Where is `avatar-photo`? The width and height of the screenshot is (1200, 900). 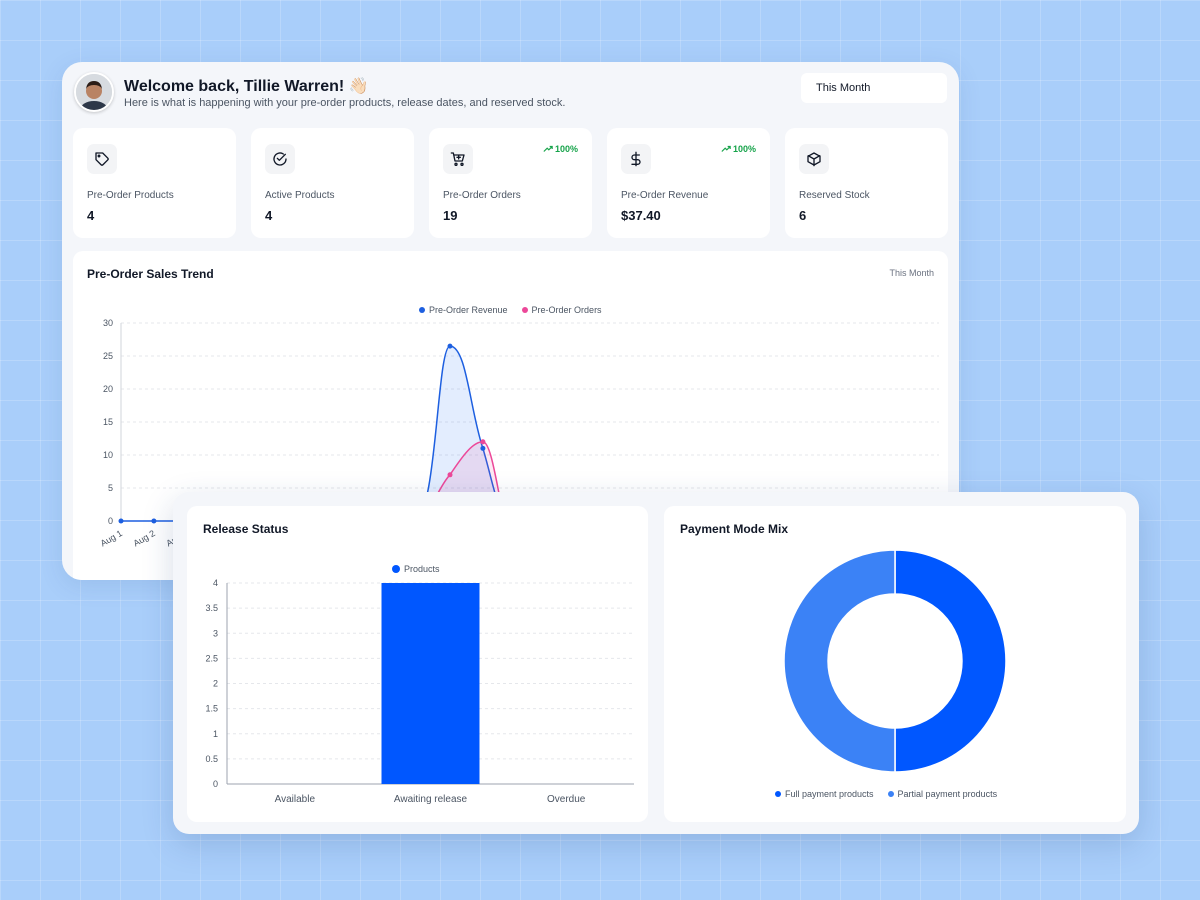
avatar-photo is located at coordinates (94, 92).